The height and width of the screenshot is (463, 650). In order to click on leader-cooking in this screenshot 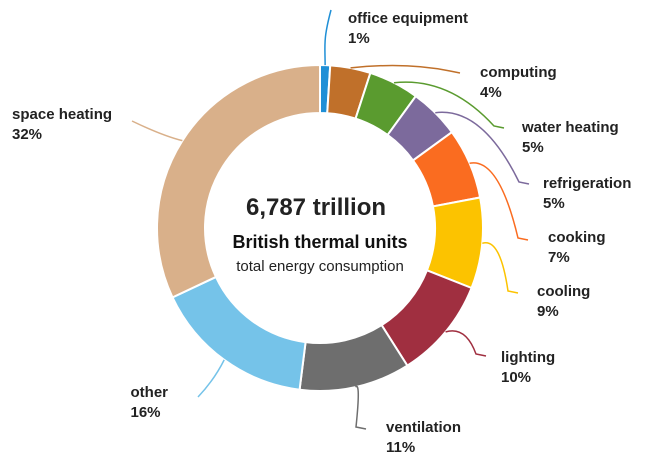, I will do `click(499, 201)`.